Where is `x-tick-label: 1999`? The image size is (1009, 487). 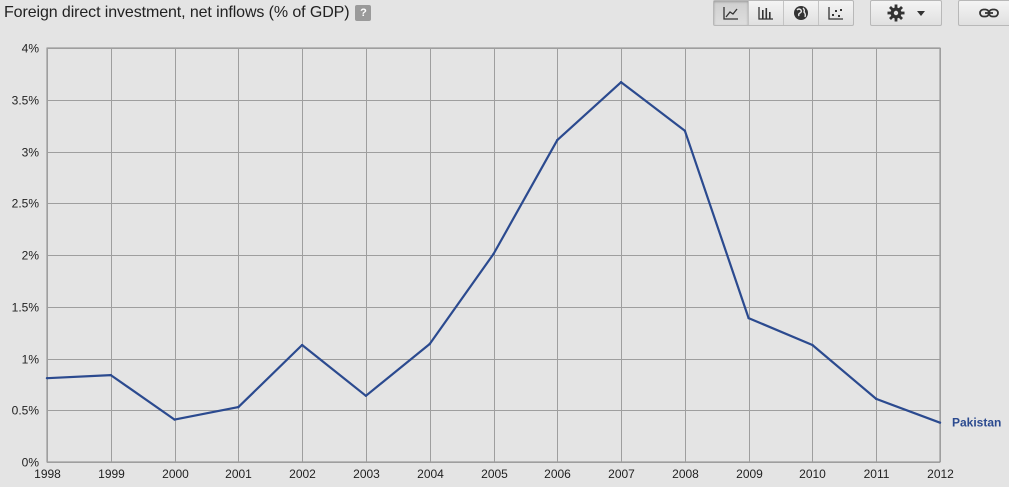 x-tick-label: 1999 is located at coordinates (111, 474).